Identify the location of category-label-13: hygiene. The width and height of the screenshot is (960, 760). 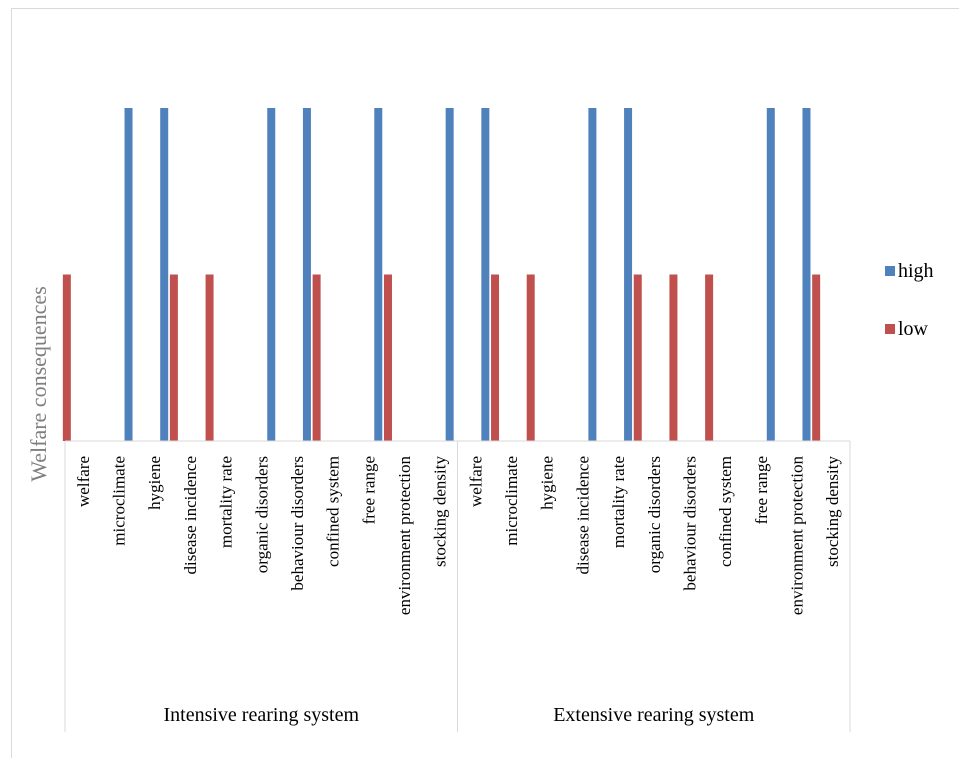
(547, 483).